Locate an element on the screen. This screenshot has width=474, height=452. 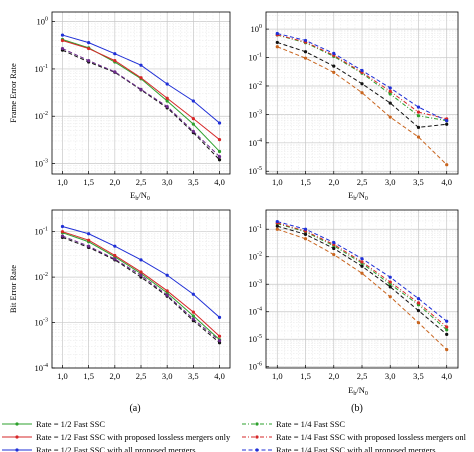
legend-item: Rate = 1/4 Fast SSC is located at coordinates (293, 424).